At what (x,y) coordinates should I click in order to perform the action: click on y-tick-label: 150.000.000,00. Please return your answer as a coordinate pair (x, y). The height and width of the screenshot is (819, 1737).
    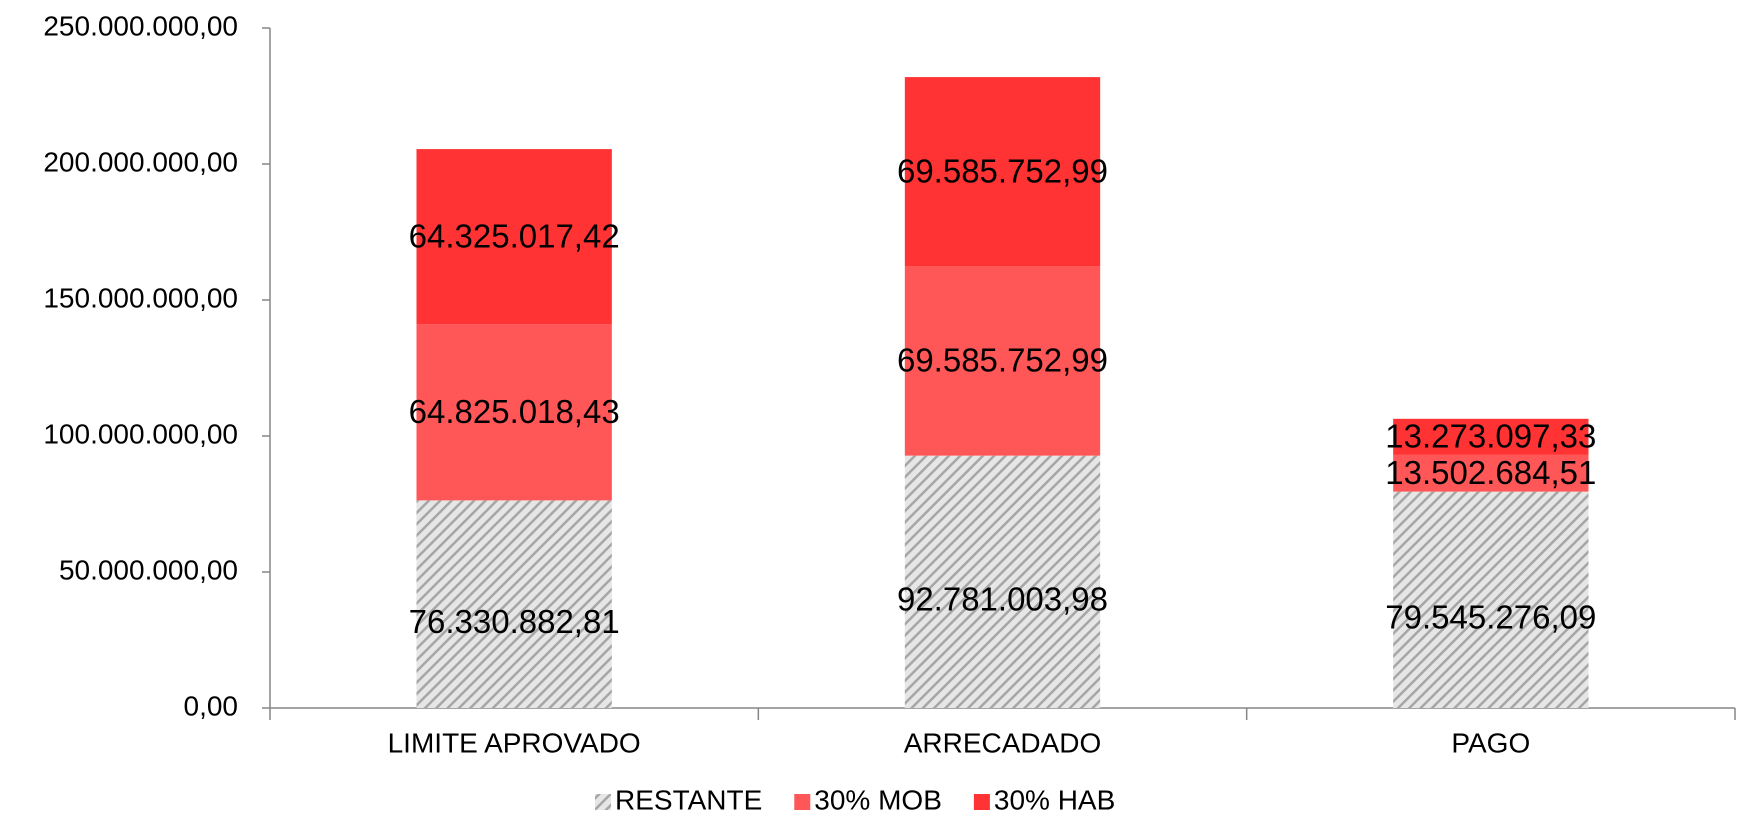
    Looking at the image, I should click on (140, 297).